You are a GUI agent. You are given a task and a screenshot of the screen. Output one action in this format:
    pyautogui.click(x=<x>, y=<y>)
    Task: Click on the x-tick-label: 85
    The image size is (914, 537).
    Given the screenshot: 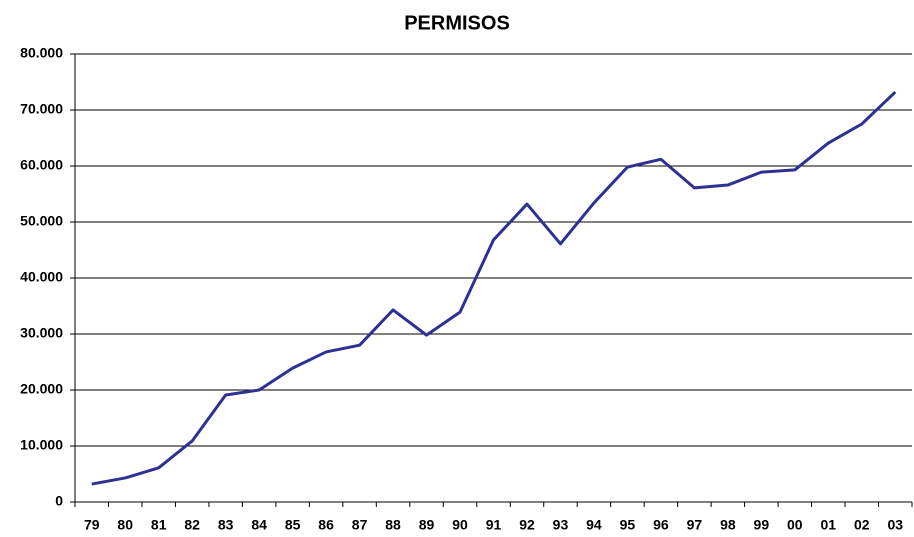 What is the action you would take?
    pyautogui.click(x=293, y=525)
    